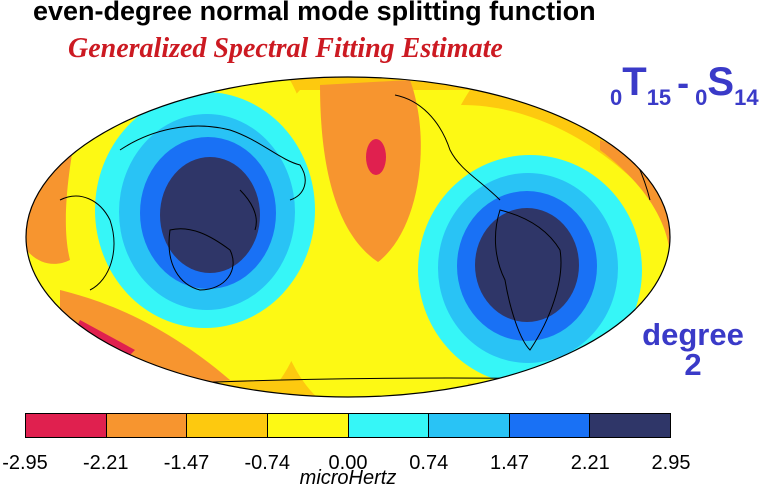 This screenshot has width=782, height=490. Describe the element at coordinates (721, 82) in the screenshot. I see `mode-right-letter: S` at that location.